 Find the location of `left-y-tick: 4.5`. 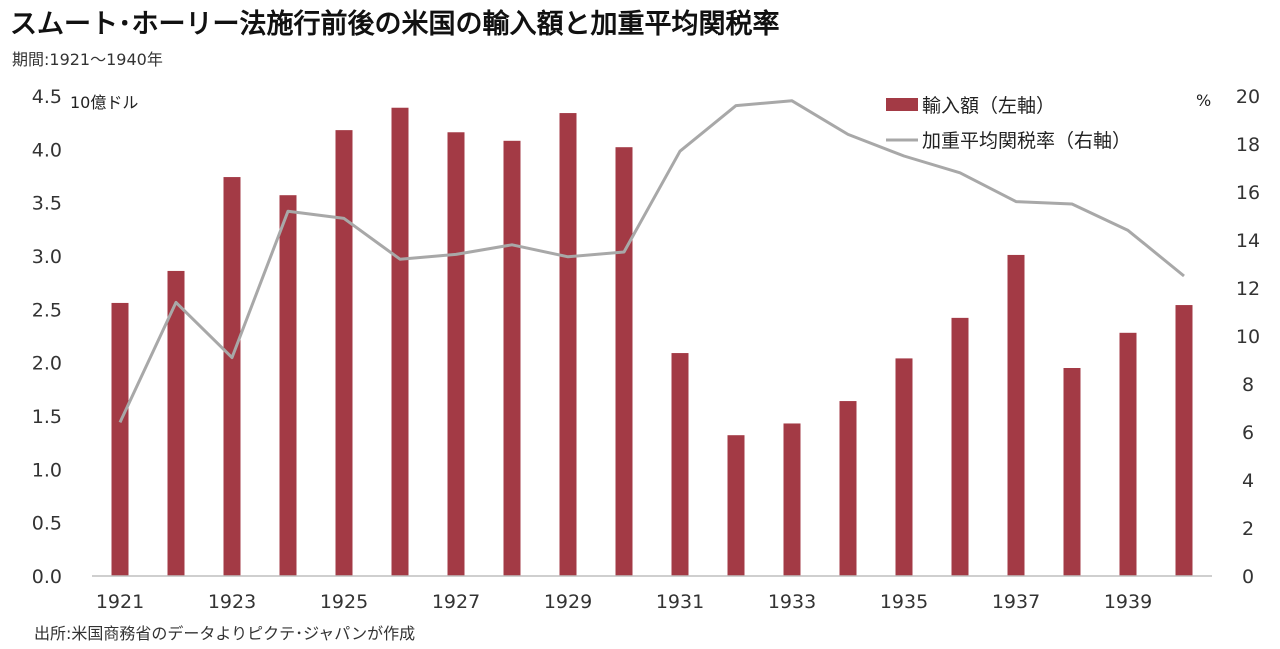

left-y-tick: 4.5 is located at coordinates (47, 97).